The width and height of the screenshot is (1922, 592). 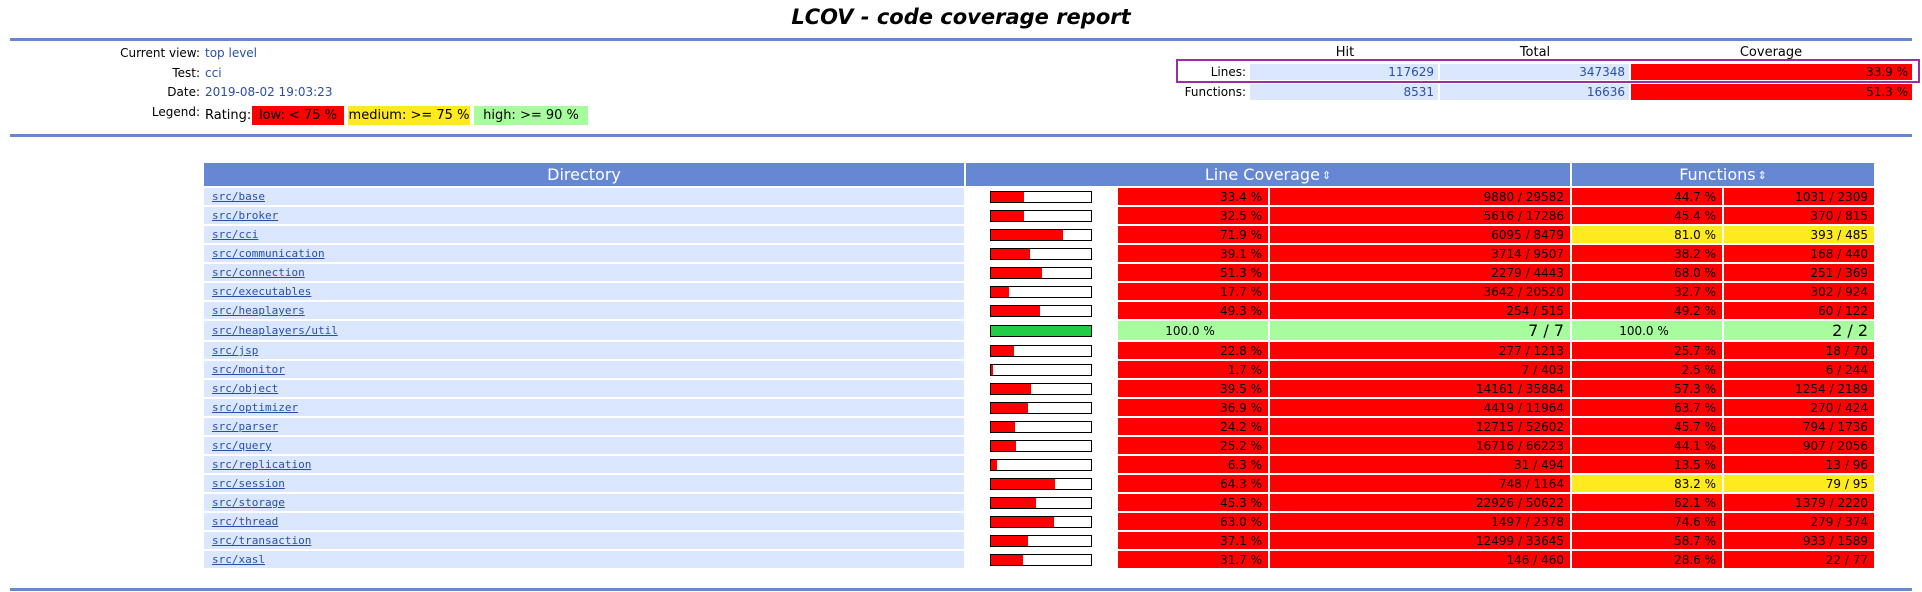 What do you see at coordinates (235, 350) in the screenshot?
I see `directory-link: src/jsp` at bounding box center [235, 350].